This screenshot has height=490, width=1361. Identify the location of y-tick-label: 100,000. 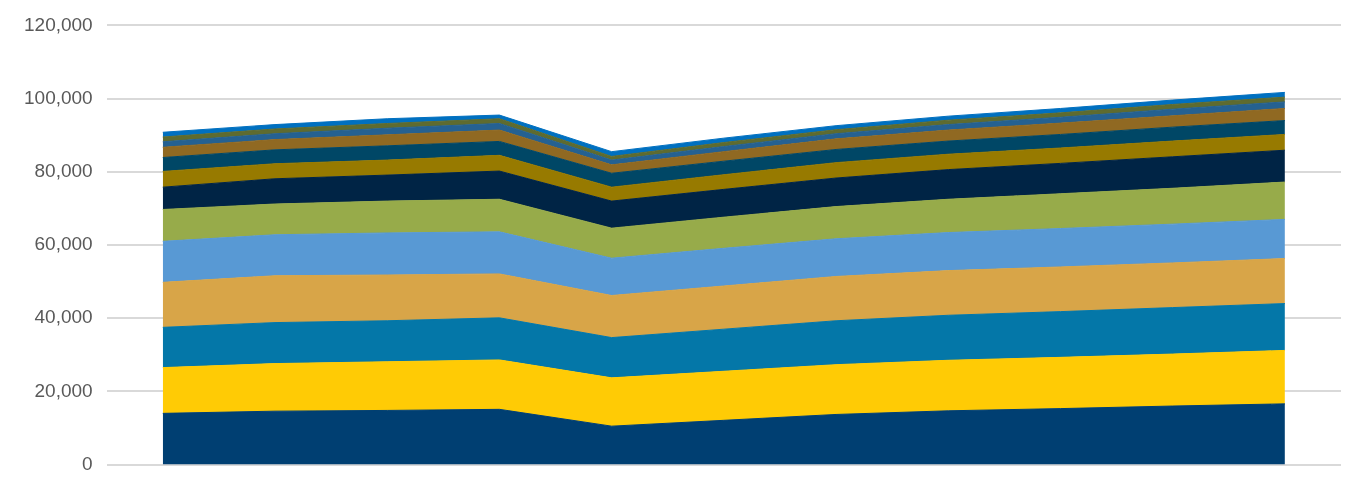
(58, 97).